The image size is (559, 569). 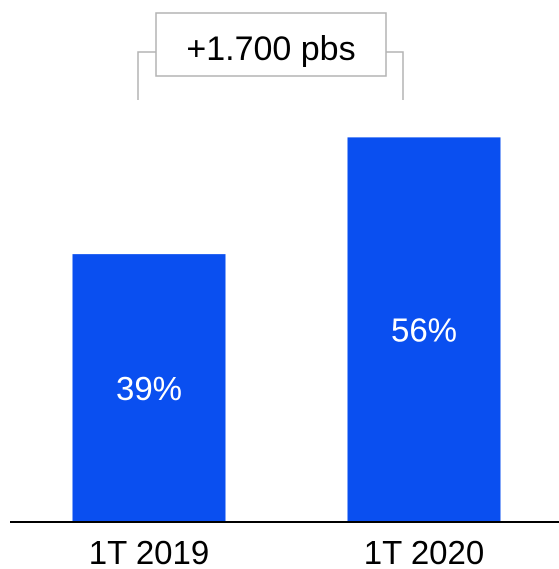 I want to click on bar-value-label-2: 56%, so click(x=424, y=330).